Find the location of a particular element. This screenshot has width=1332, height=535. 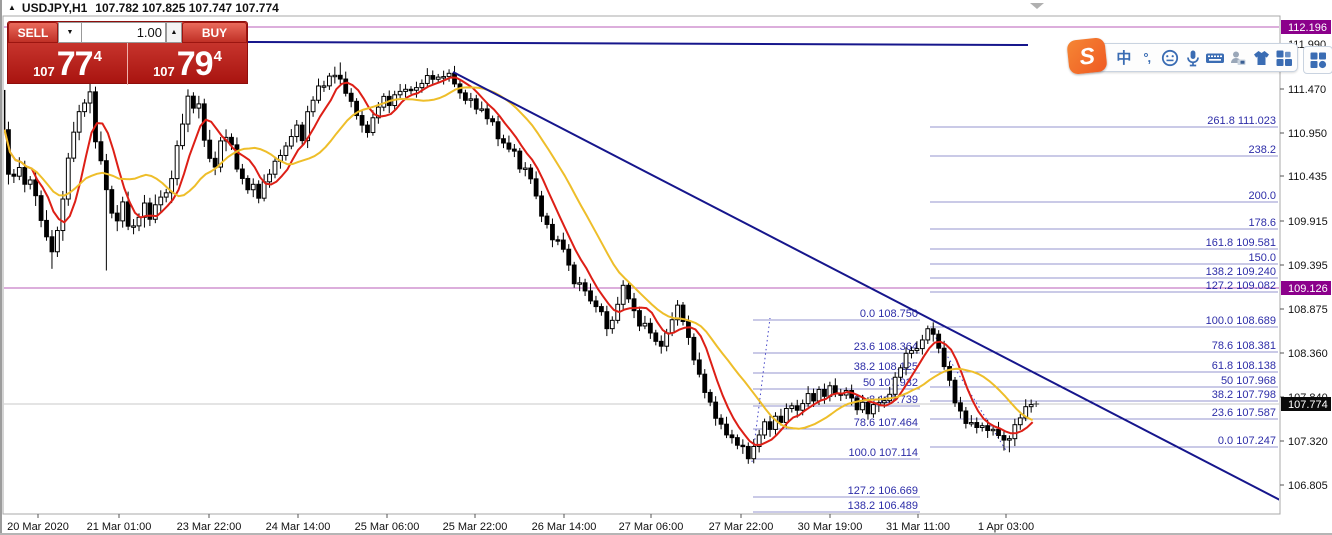

svg-text: 138.2 106.489 is located at coordinates (883, 506).